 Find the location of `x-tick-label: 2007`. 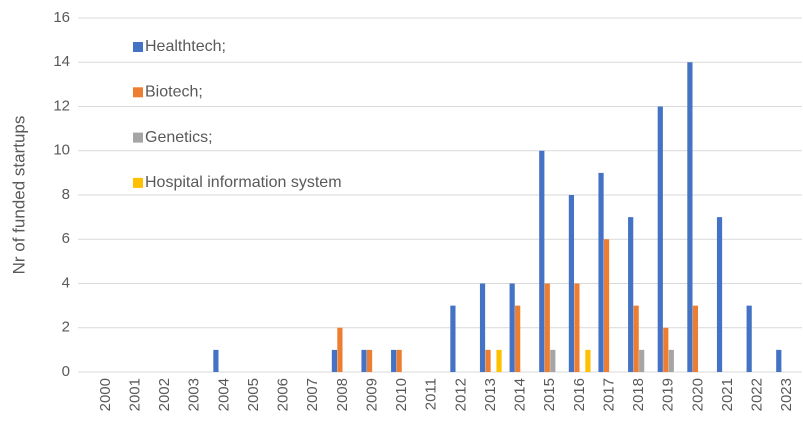

x-tick-label: 2007 is located at coordinates (312, 394).